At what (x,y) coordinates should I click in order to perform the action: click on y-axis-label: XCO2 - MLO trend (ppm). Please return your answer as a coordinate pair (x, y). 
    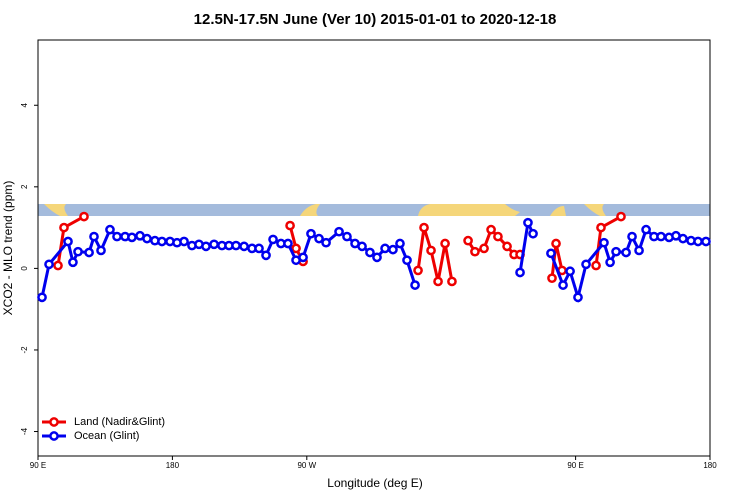
    Looking at the image, I should click on (8, 248).